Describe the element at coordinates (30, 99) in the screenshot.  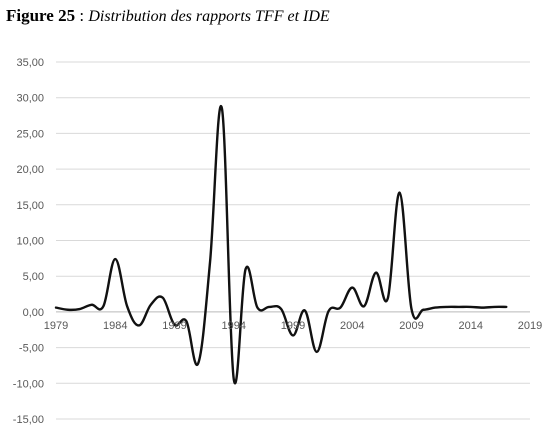
I see `y-tick-label: 30,00` at that location.